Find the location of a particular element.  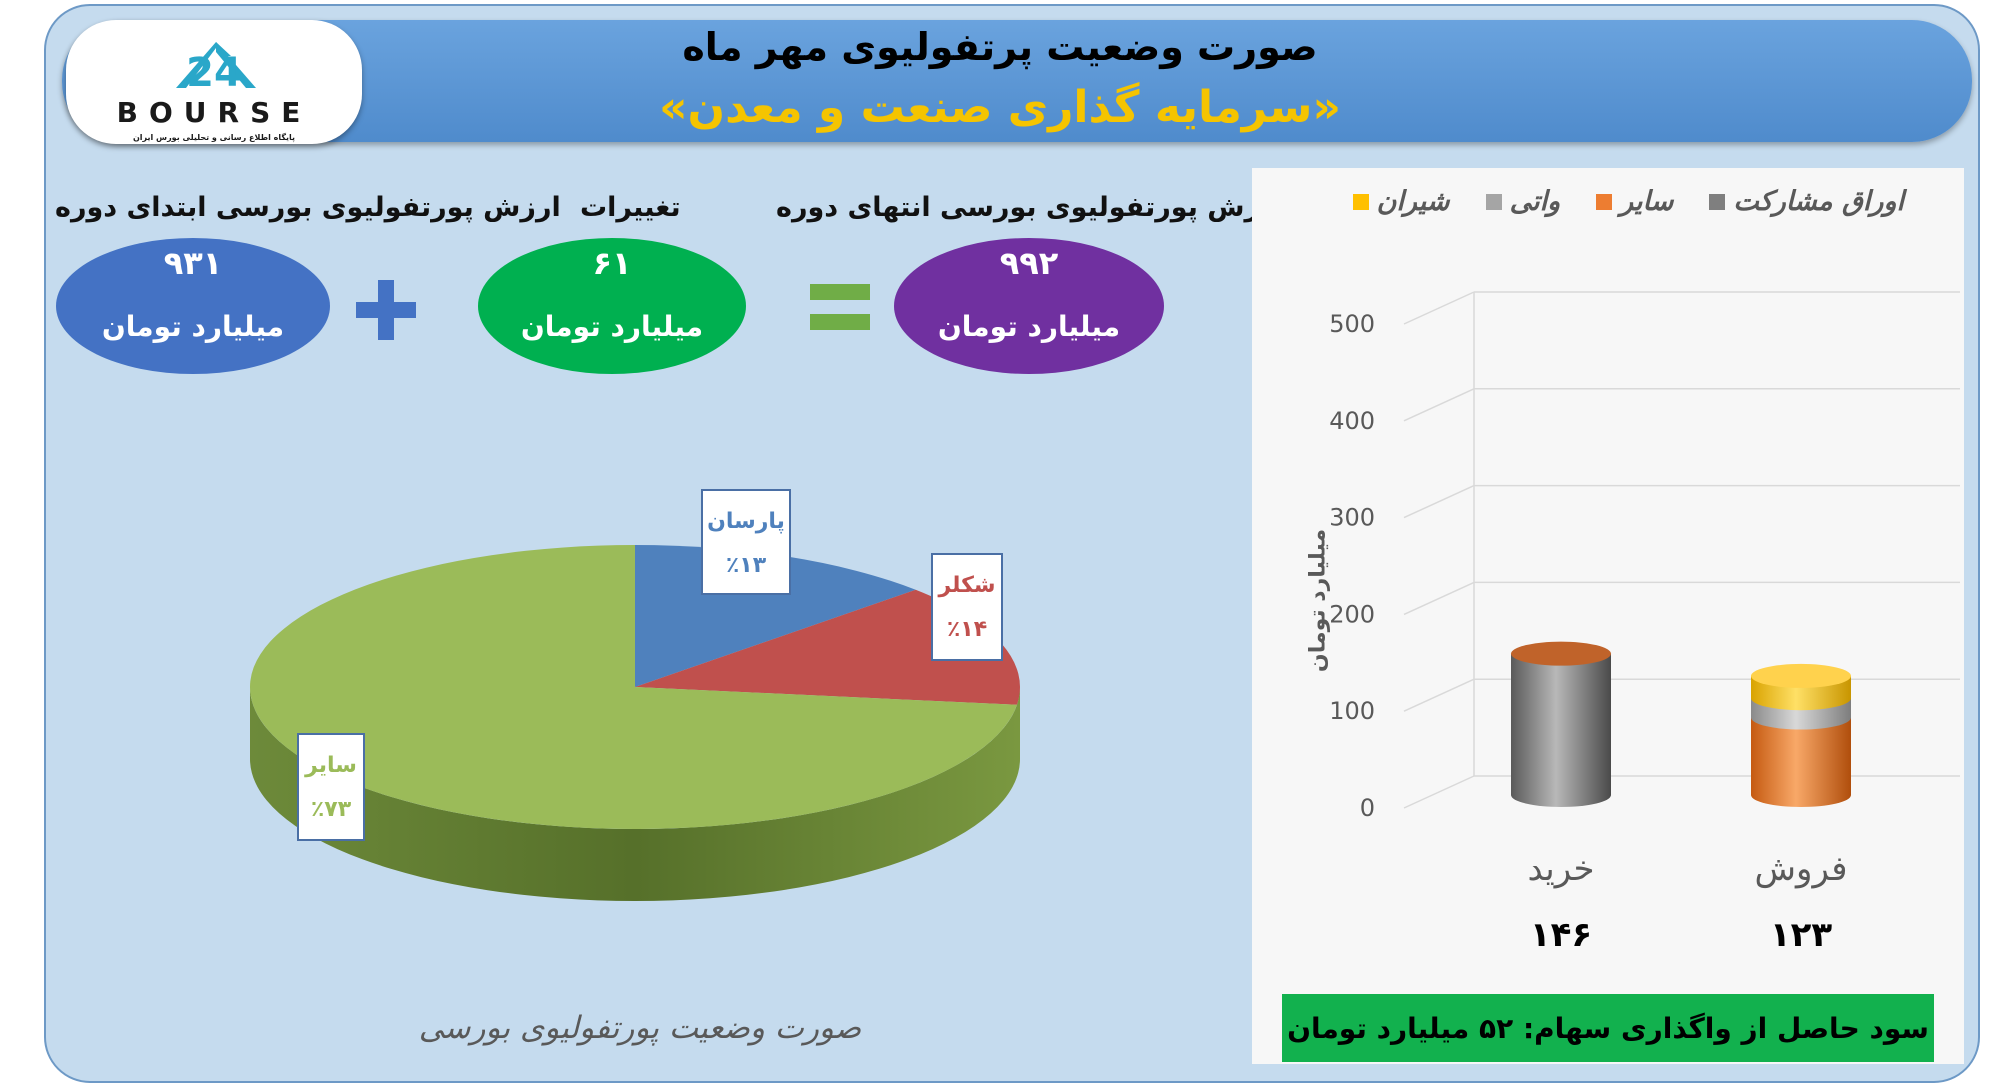

legend-item: واتی is located at coordinates (1523, 201).